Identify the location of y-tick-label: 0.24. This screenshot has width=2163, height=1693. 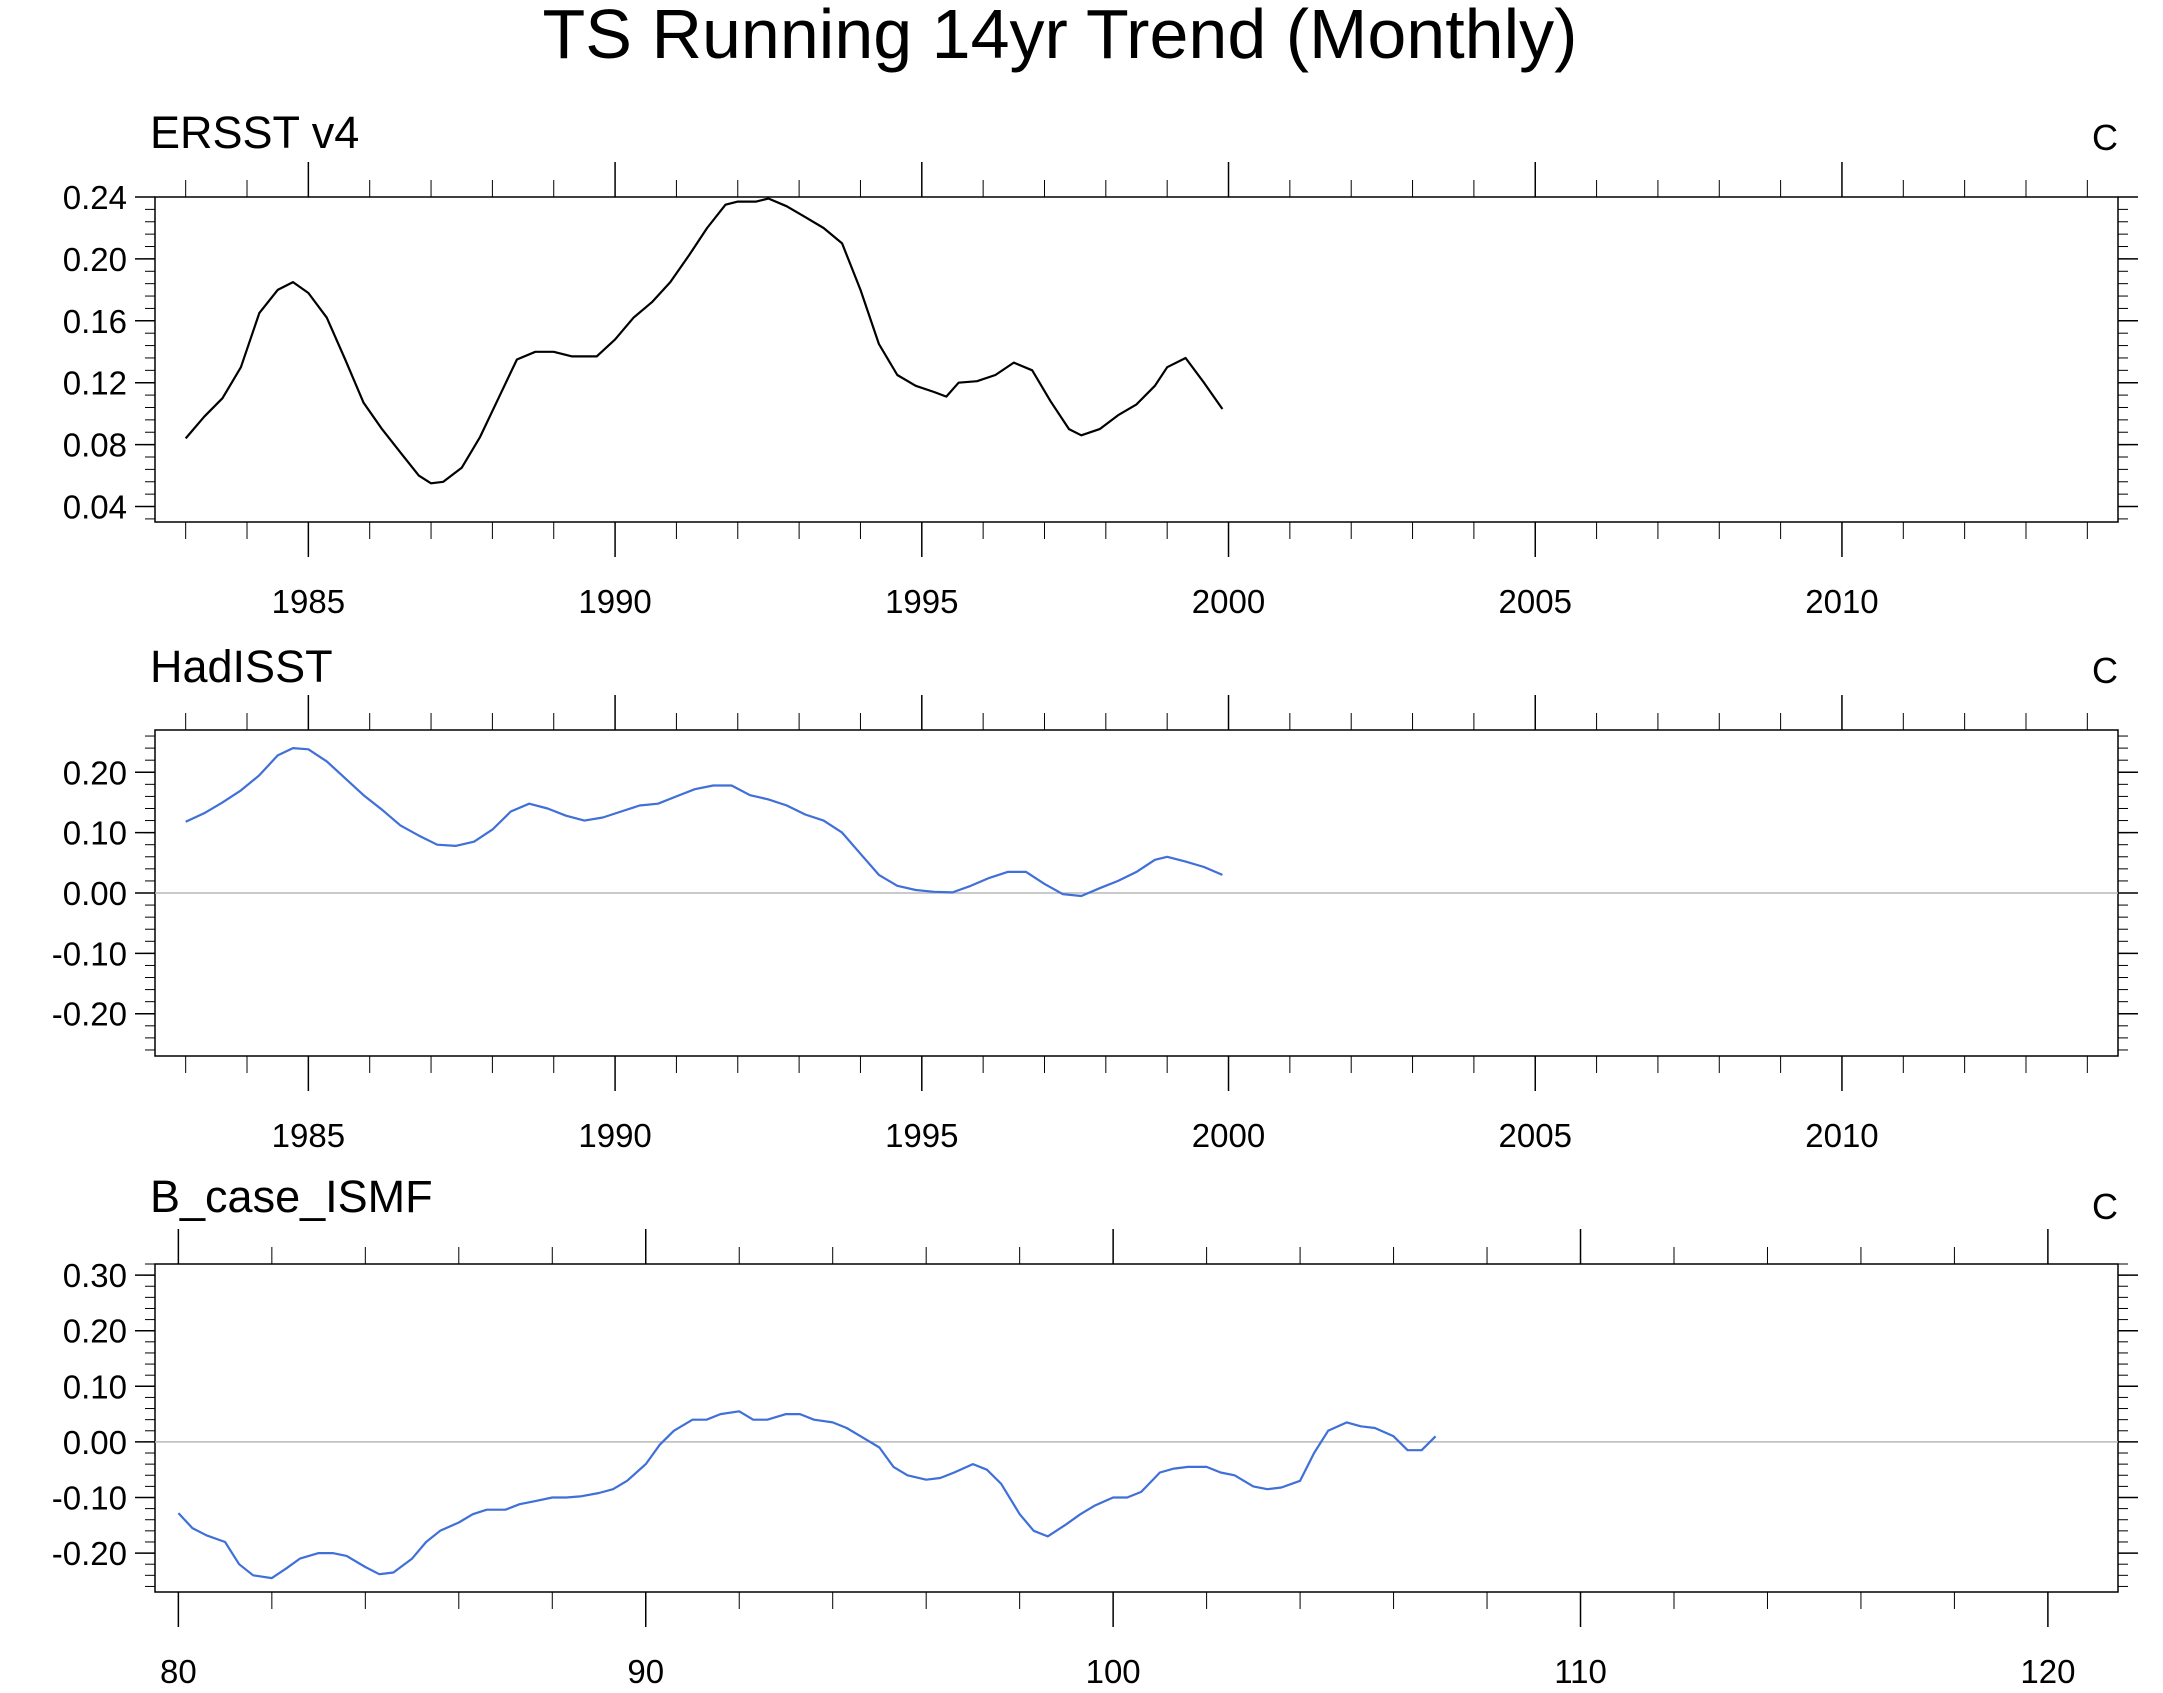
(95, 197).